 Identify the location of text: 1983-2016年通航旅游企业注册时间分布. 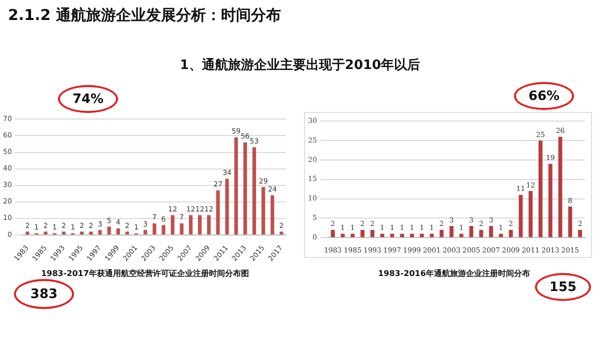
(454, 273).